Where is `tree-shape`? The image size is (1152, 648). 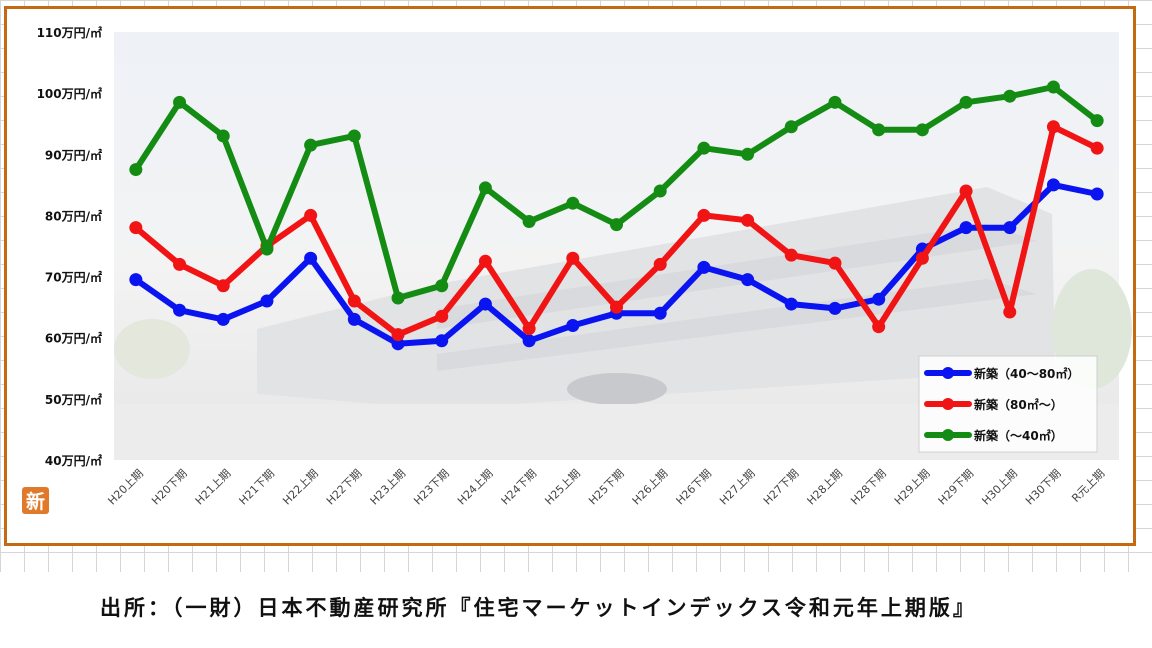
tree-shape is located at coordinates (152, 349).